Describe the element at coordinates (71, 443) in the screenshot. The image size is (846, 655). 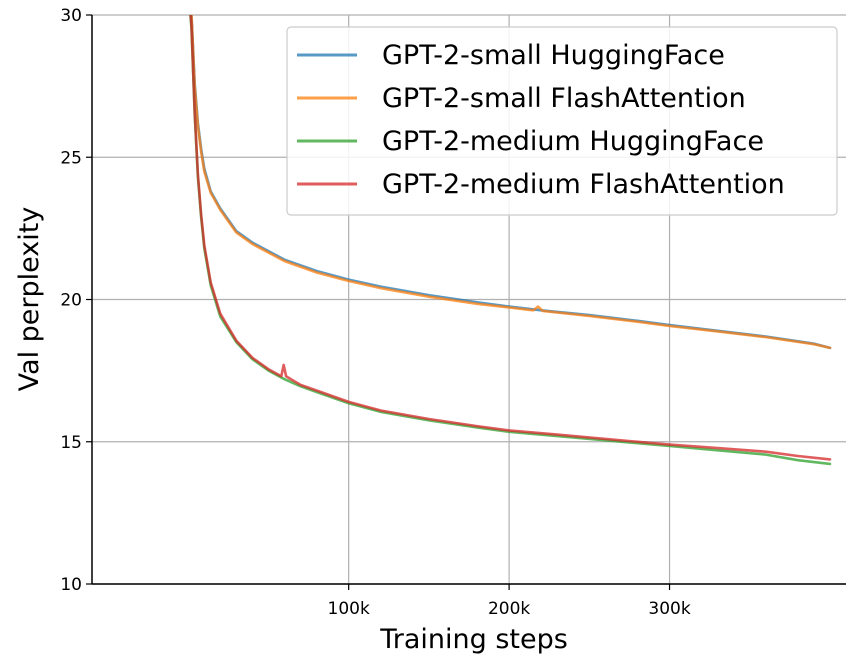
I see `y-tick-label: 15` at that location.